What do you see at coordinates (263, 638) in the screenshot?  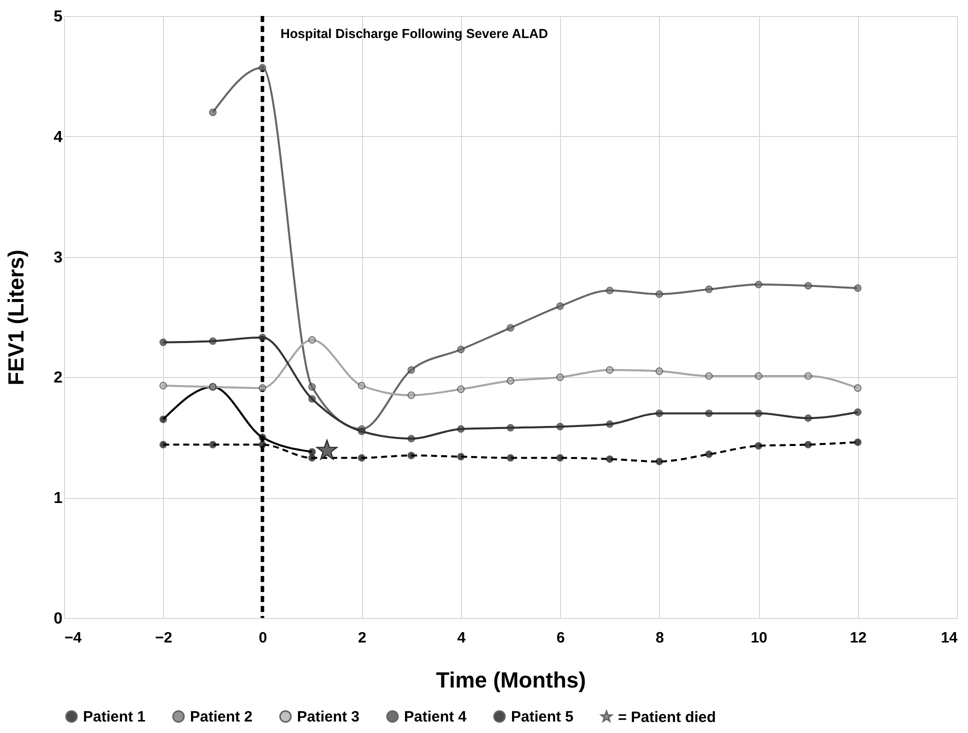 I see `x-tick-label: 0` at bounding box center [263, 638].